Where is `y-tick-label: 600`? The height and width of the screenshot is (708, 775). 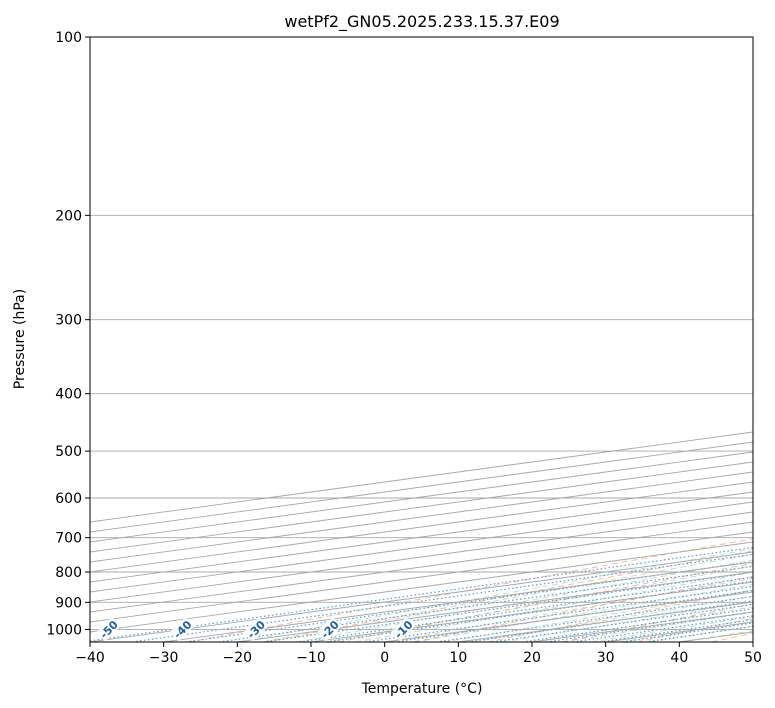 y-tick-label: 600 is located at coordinates (68, 499).